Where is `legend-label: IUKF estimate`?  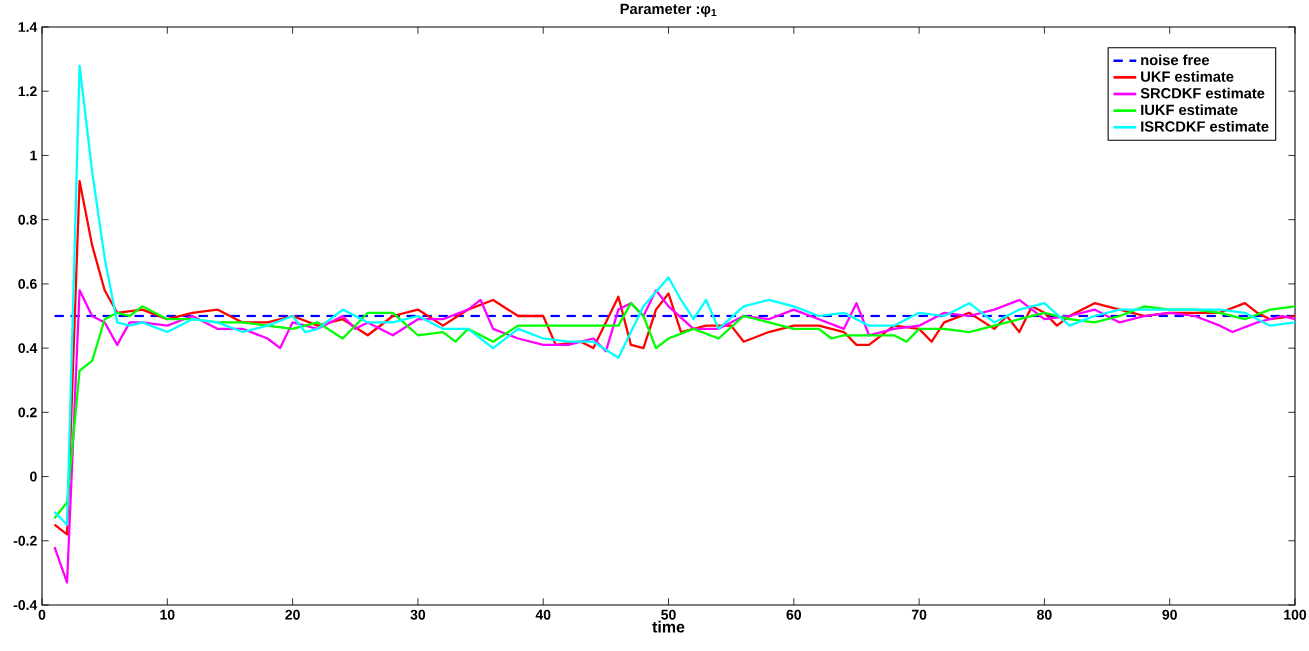 legend-label: IUKF estimate is located at coordinates (1189, 110).